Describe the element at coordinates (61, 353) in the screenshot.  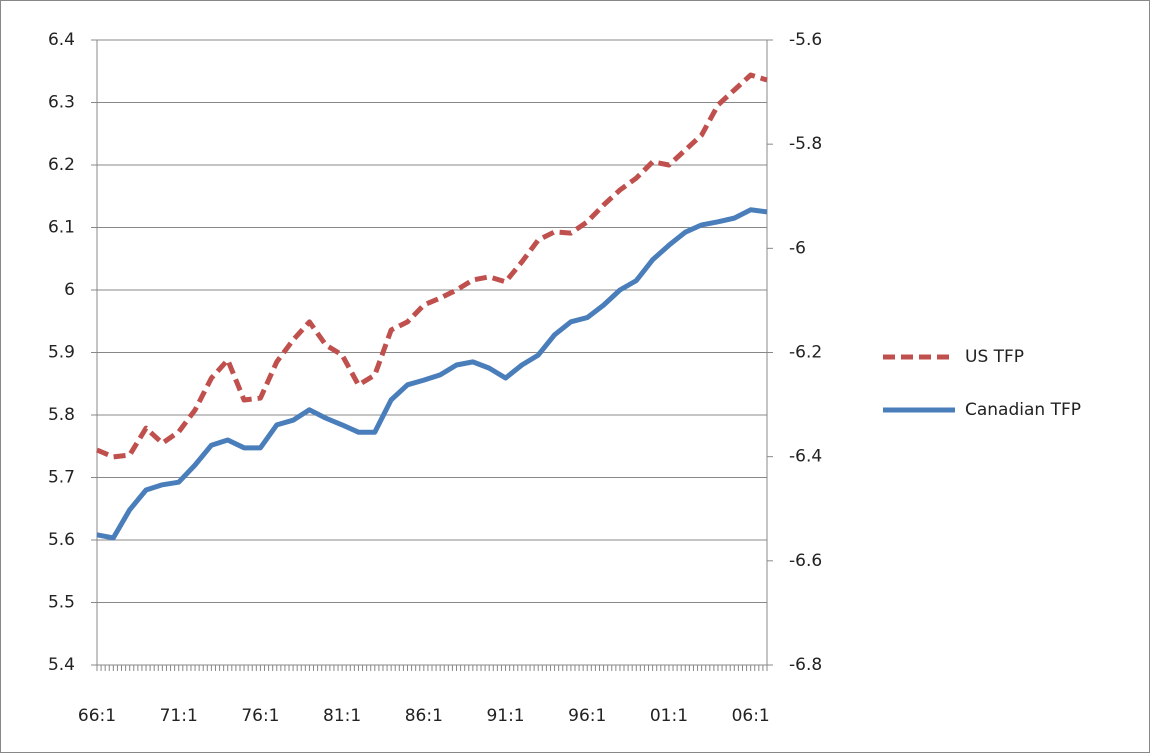
I see `y-tick-label: 5.9` at that location.